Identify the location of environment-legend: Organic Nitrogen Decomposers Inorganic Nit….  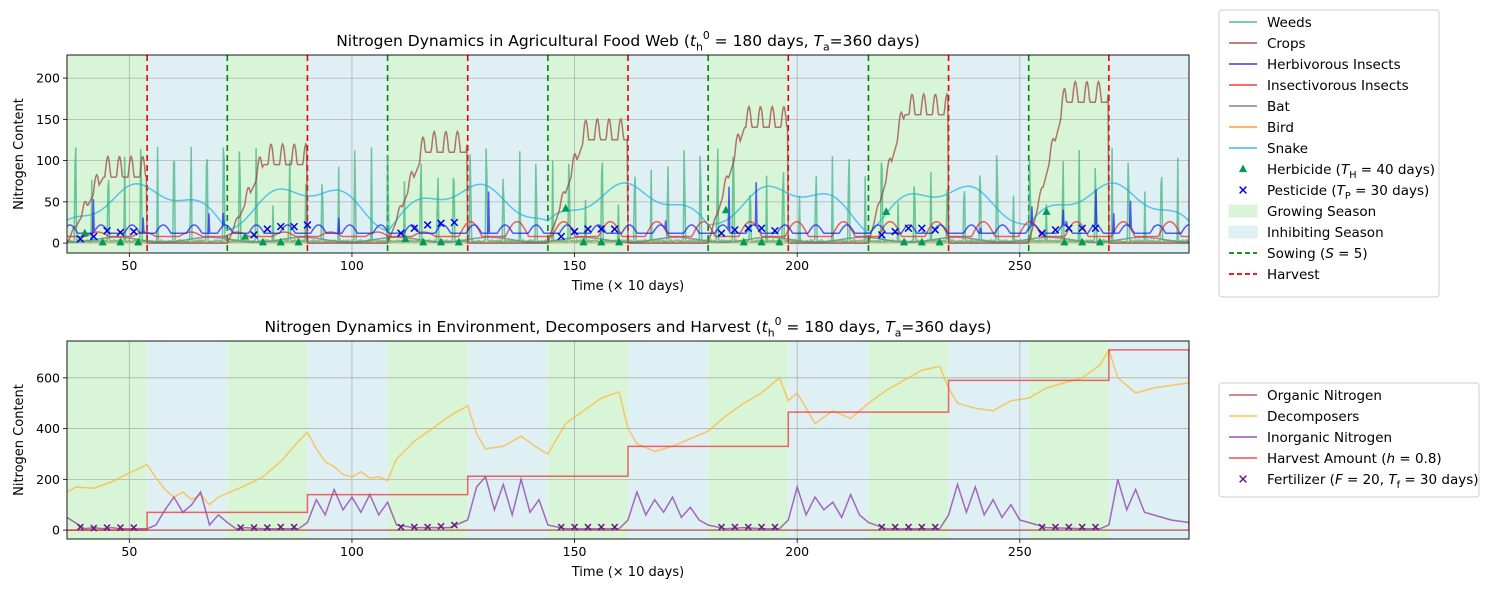
(1349, 440).